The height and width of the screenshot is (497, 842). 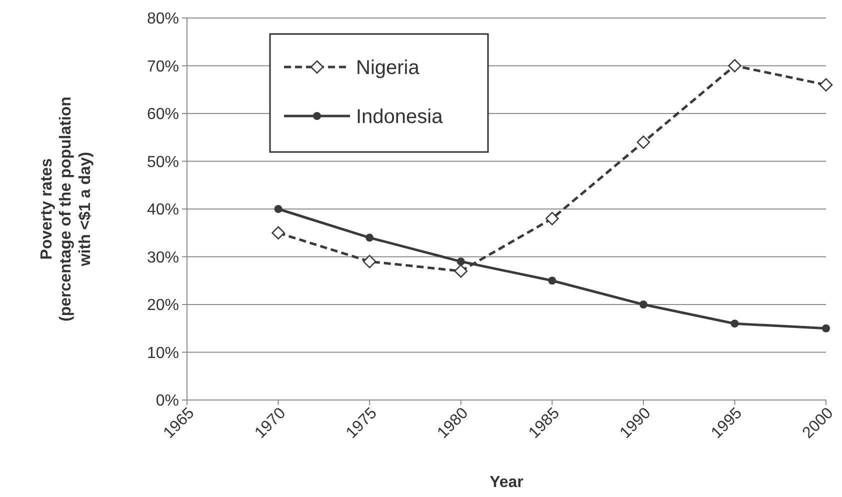 I want to click on y-tick-label: 30%, so click(x=162, y=257).